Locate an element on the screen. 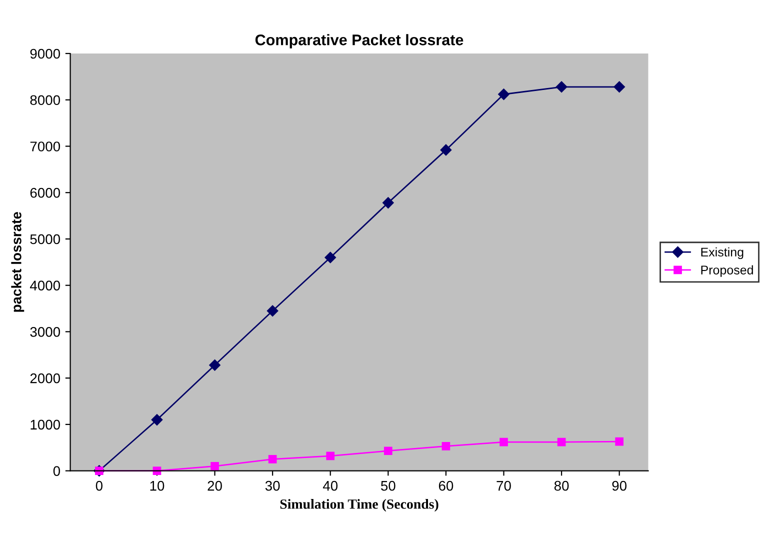  y-tick-label: 3000 is located at coordinates (45, 332).